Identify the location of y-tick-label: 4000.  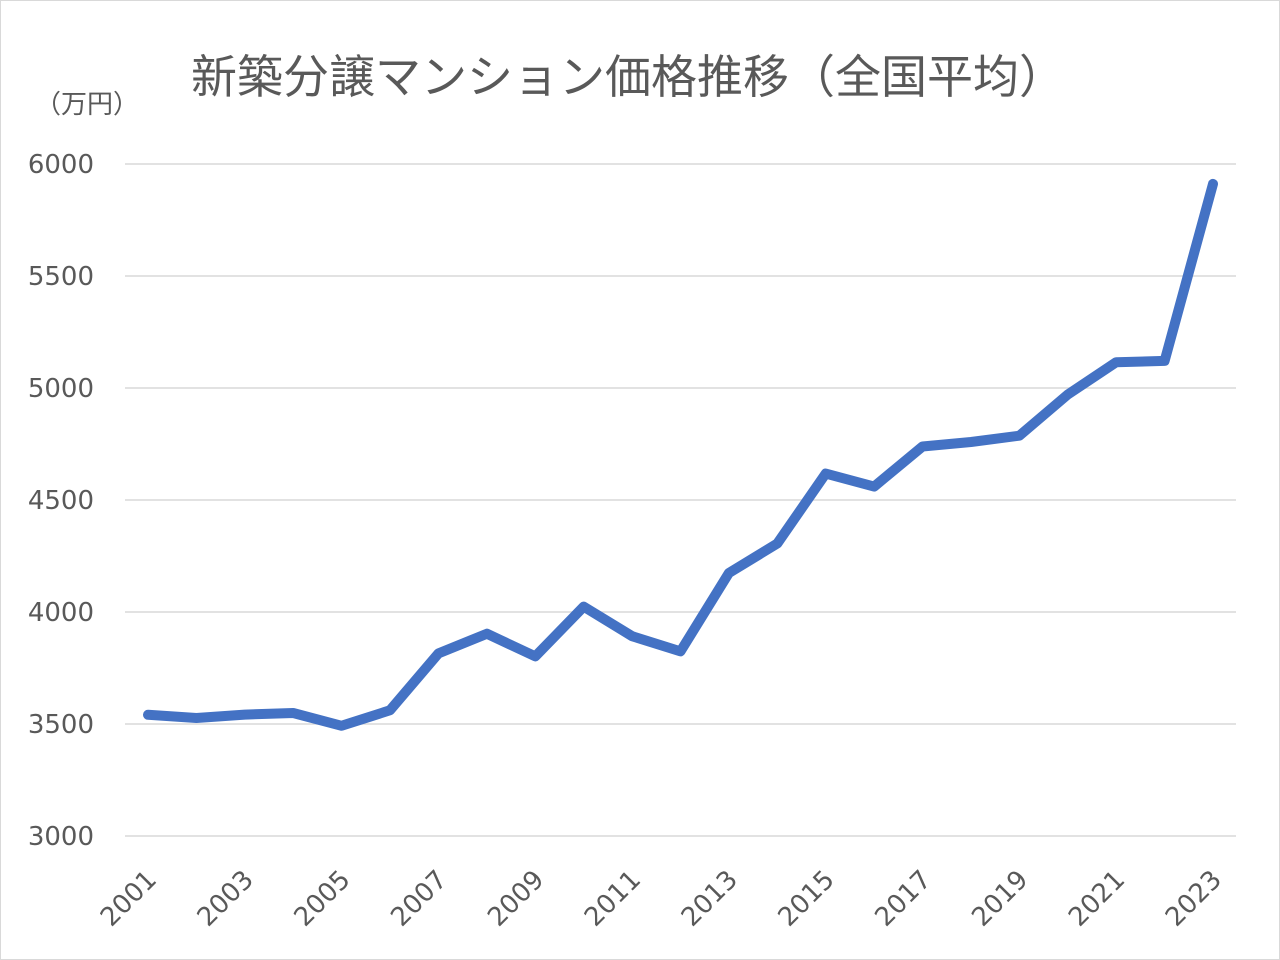
(61, 613).